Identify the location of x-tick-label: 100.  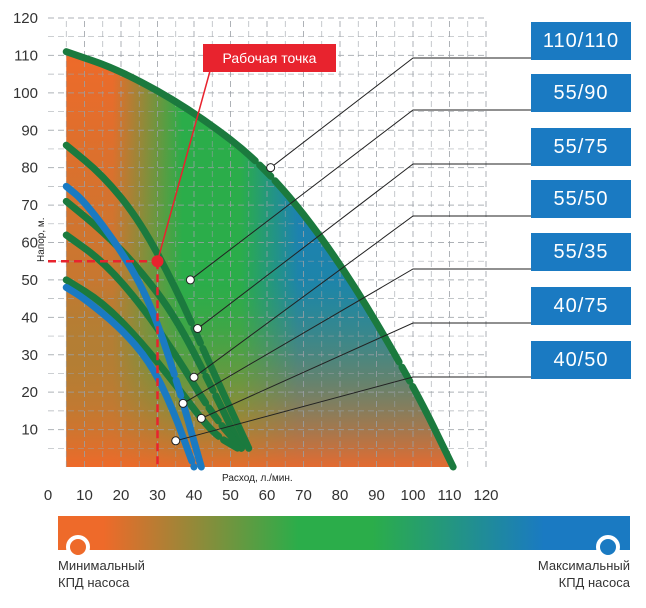
(412, 495).